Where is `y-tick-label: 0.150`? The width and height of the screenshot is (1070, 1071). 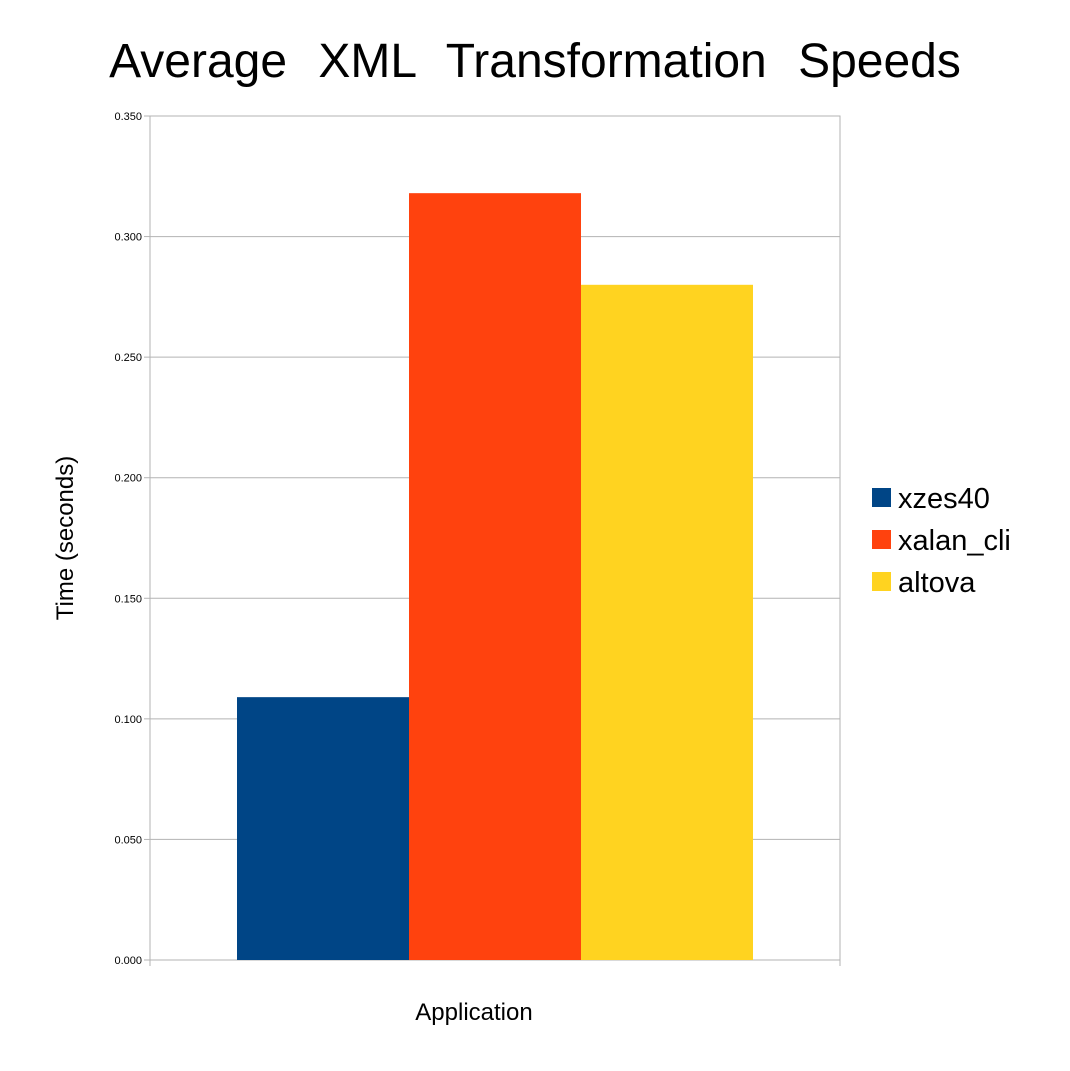 y-tick-label: 0.150 is located at coordinates (128, 599).